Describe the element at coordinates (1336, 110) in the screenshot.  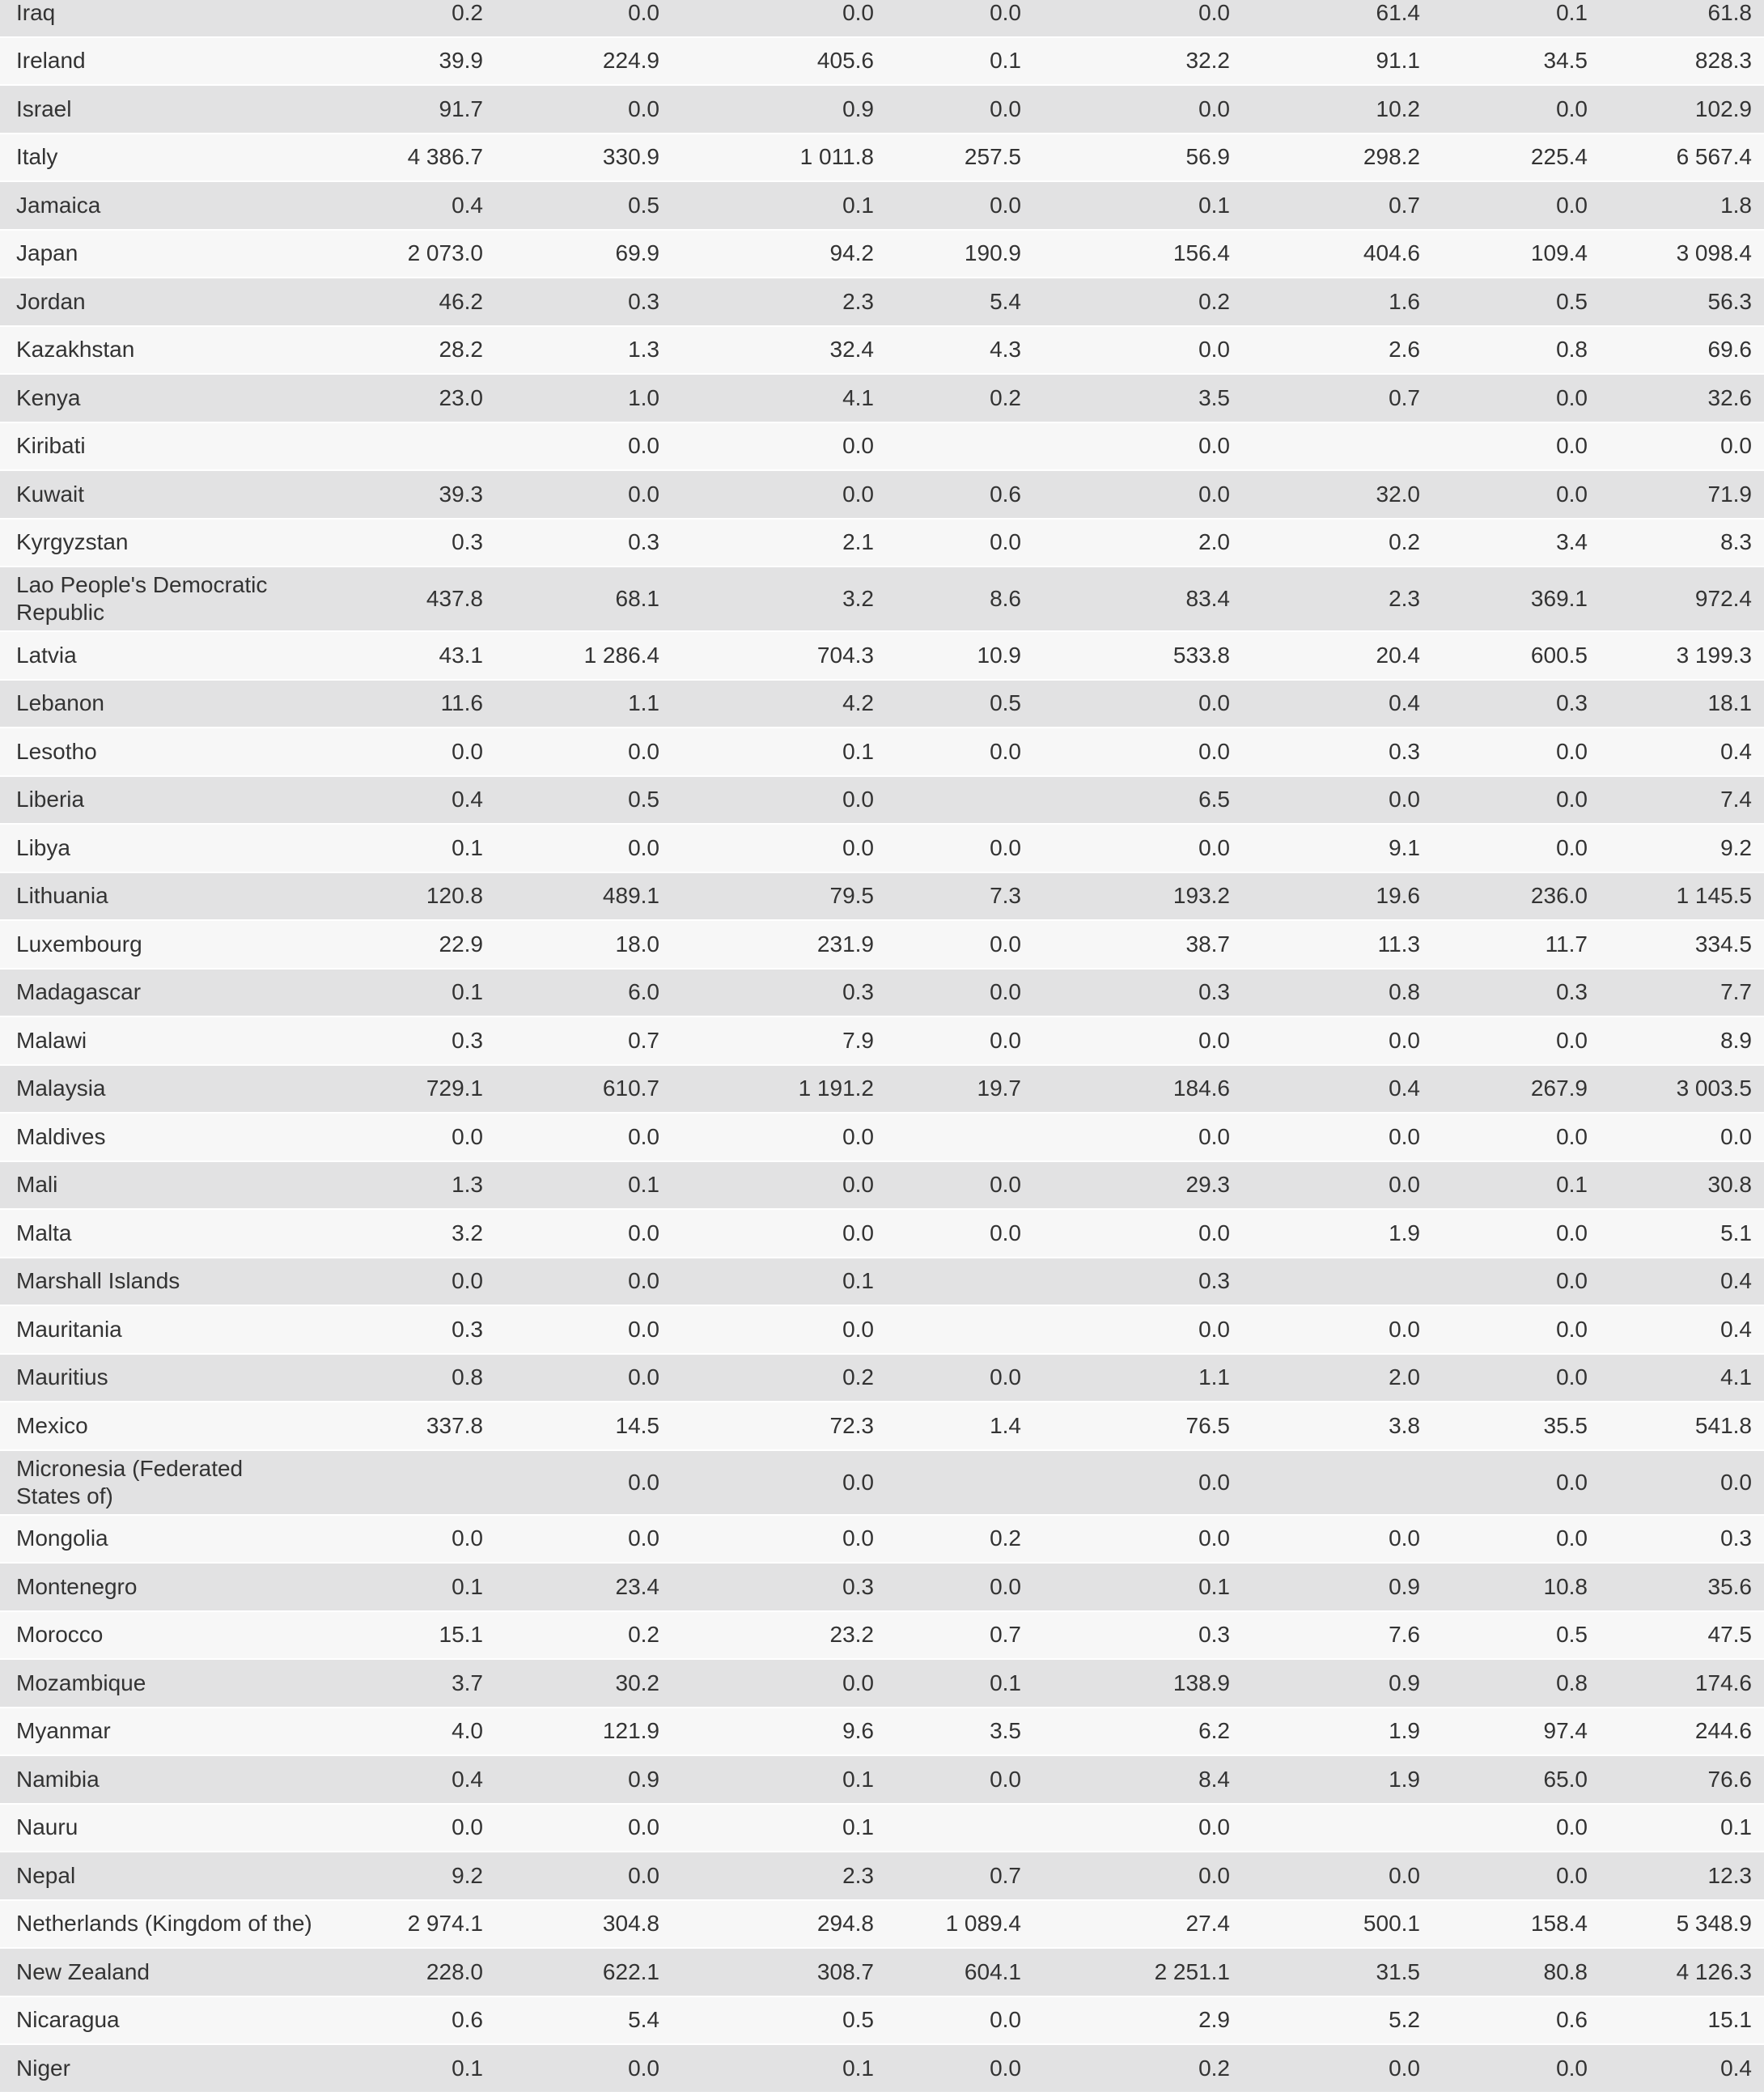
I see `value-cell: 10.2` at that location.